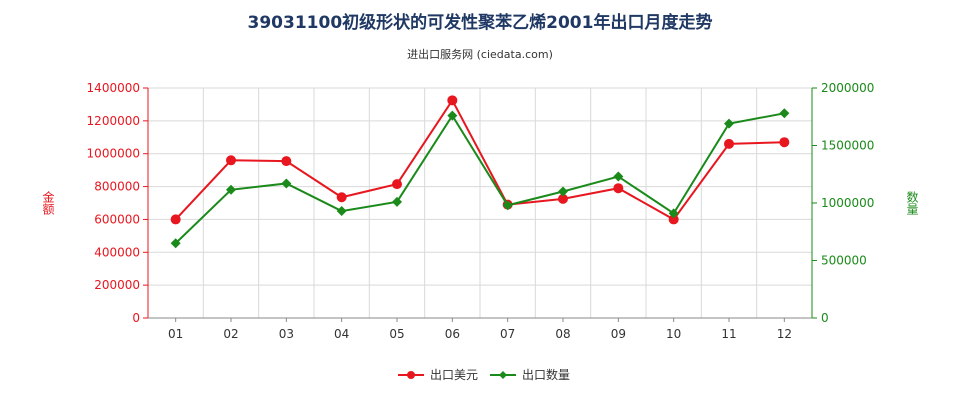  I want to click on x-tick-label: 10, so click(673, 334).